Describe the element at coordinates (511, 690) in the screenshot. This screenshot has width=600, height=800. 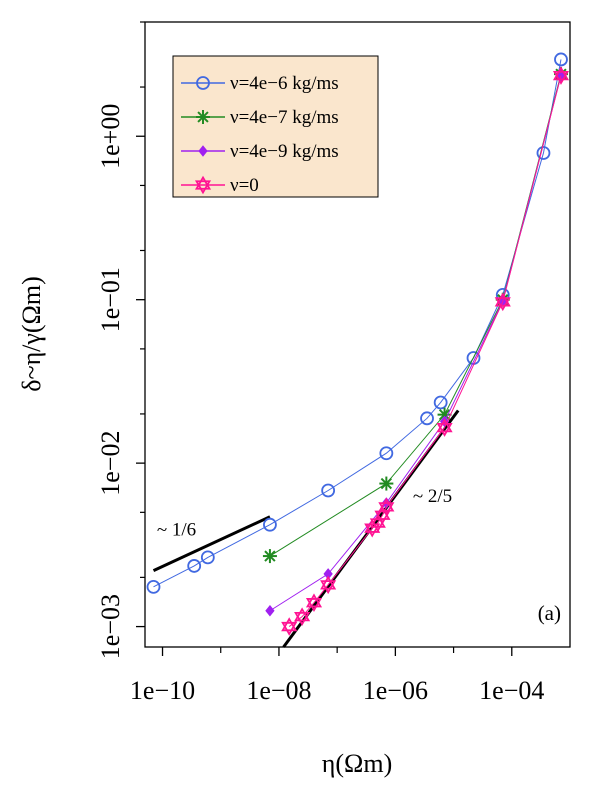
I see `x-tick-label: 1e−04` at that location.